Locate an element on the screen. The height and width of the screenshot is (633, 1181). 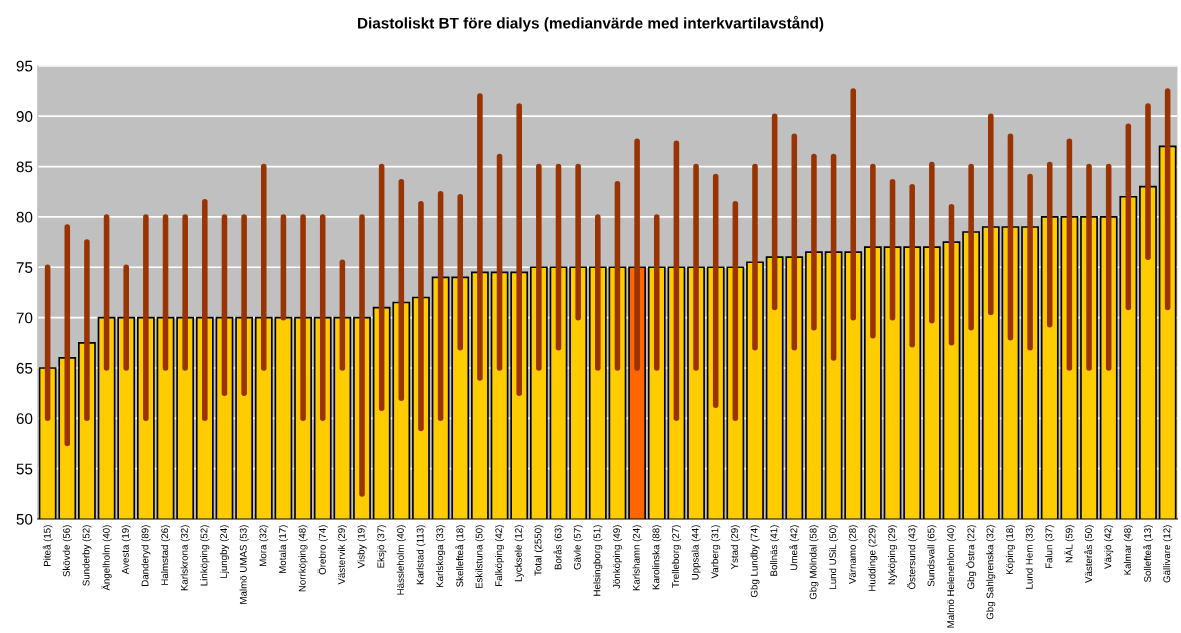
x-tick-label: Växjö (42) is located at coordinates (1109, 547).